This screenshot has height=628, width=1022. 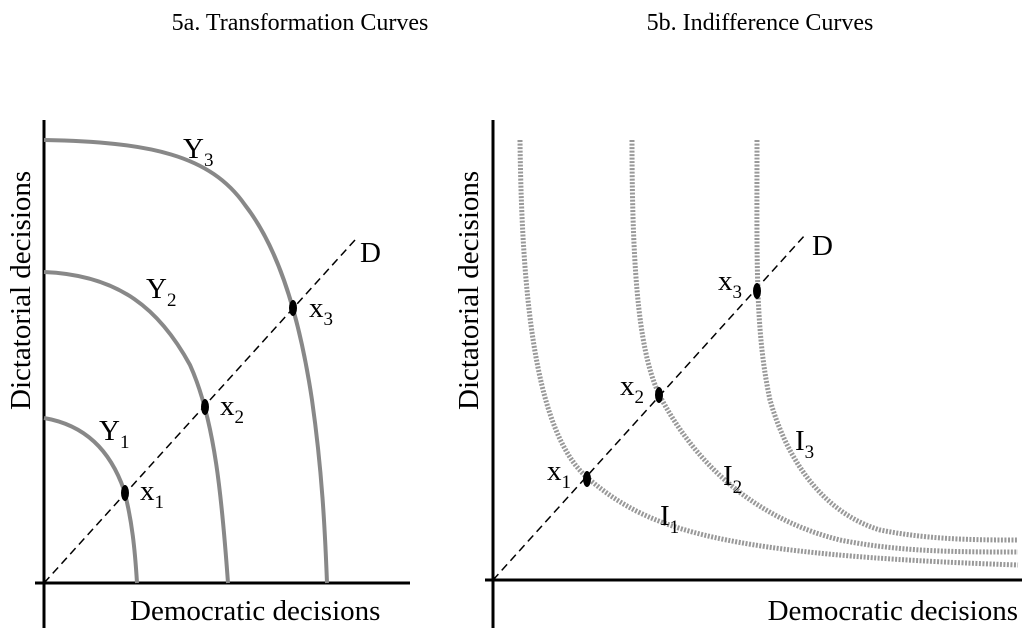 I want to click on curve-label: Y2, so click(x=161, y=292).